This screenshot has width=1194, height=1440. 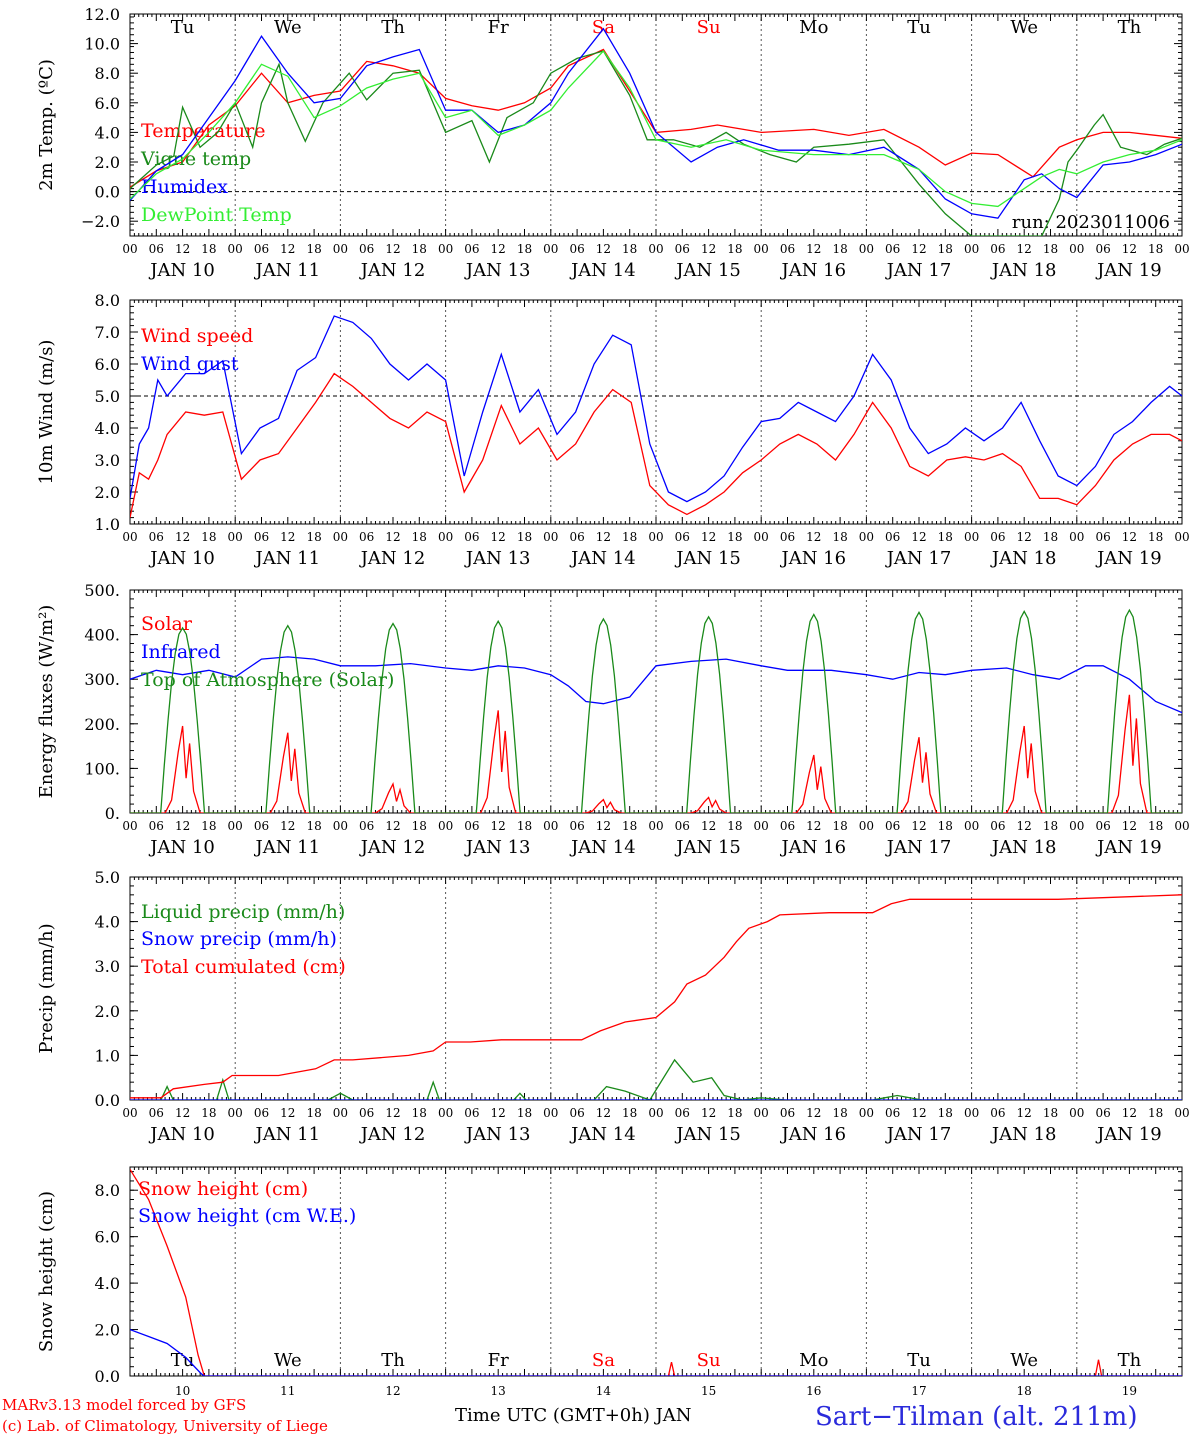 I want to click on day-number-label: 18, so click(x=1024, y=1391).